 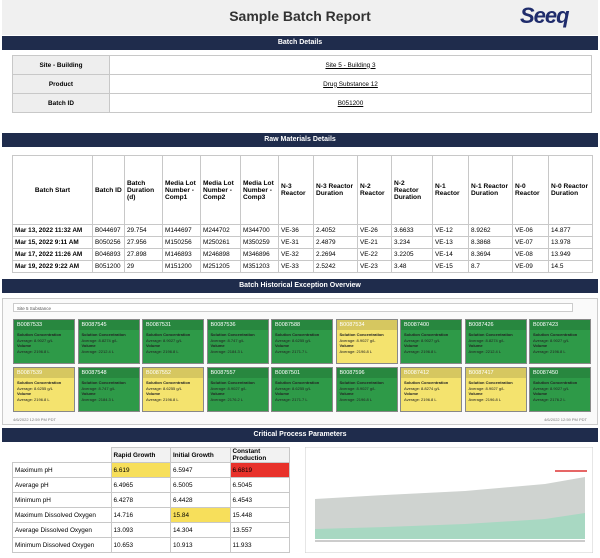 What do you see at coordinates (140, 515) in the screenshot?
I see `cell: 14.716` at bounding box center [140, 515].